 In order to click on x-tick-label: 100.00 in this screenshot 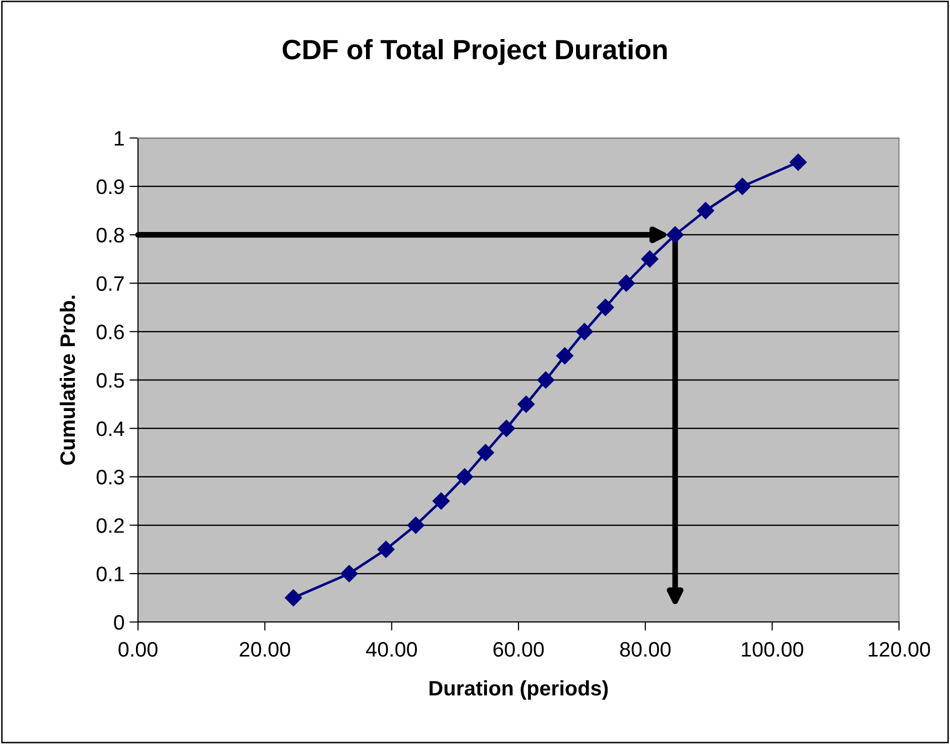, I will do `click(773, 649)`.